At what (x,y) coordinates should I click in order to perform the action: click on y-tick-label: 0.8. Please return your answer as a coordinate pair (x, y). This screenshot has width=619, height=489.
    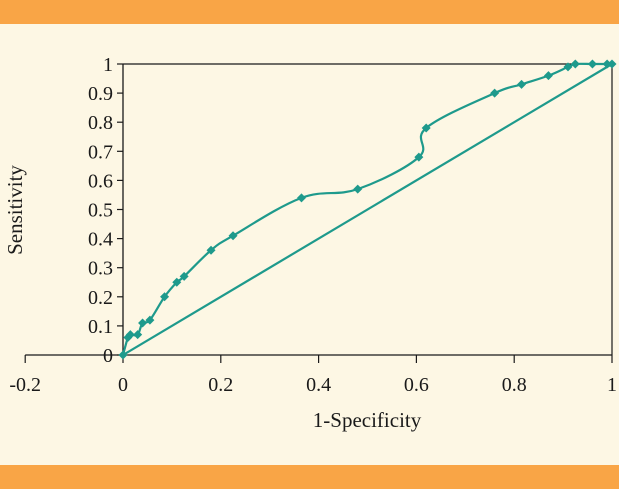
    Looking at the image, I should click on (100, 123).